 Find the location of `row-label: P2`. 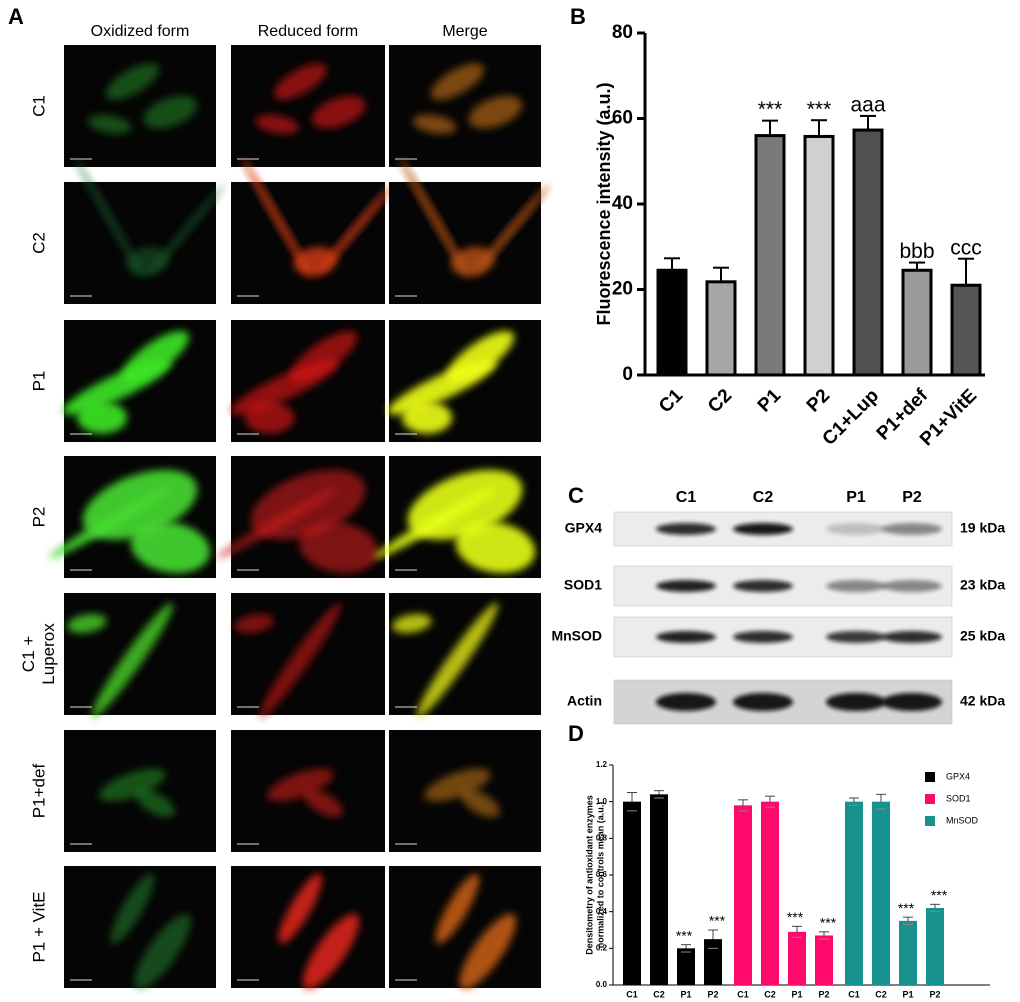

row-label: P2 is located at coordinates (38, 517).